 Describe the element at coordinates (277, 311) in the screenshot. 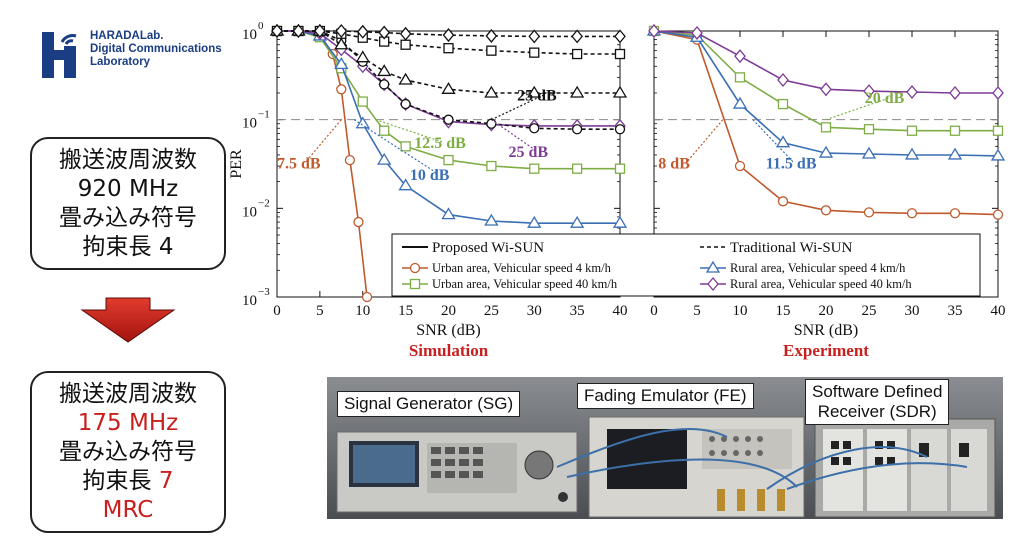

I see `x-tick-label: 0` at that location.